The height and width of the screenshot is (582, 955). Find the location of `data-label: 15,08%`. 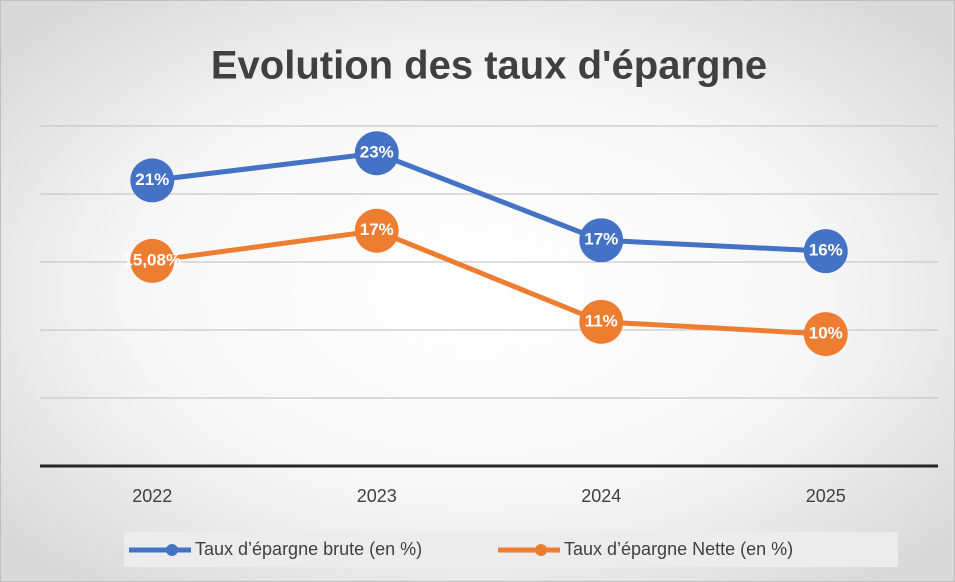

data-label: 15,08% is located at coordinates (152, 259).